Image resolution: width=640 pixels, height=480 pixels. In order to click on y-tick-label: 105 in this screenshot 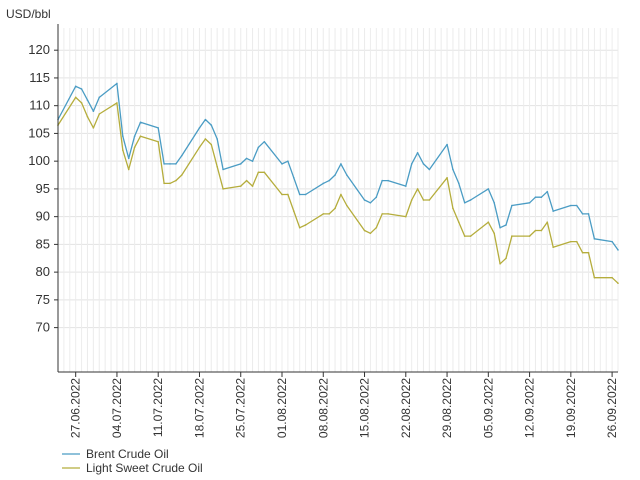, I will do `click(39, 132)`.